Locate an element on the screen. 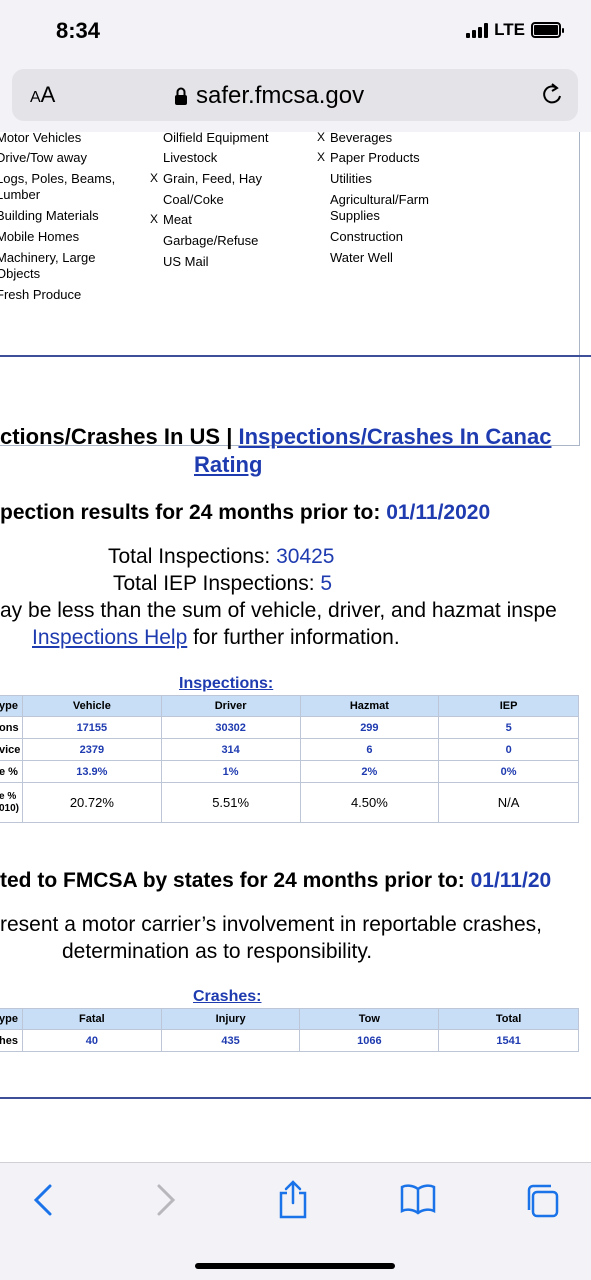 This screenshot has height=1280, width=591. cargo-item: Livestock is located at coordinates (190, 157).